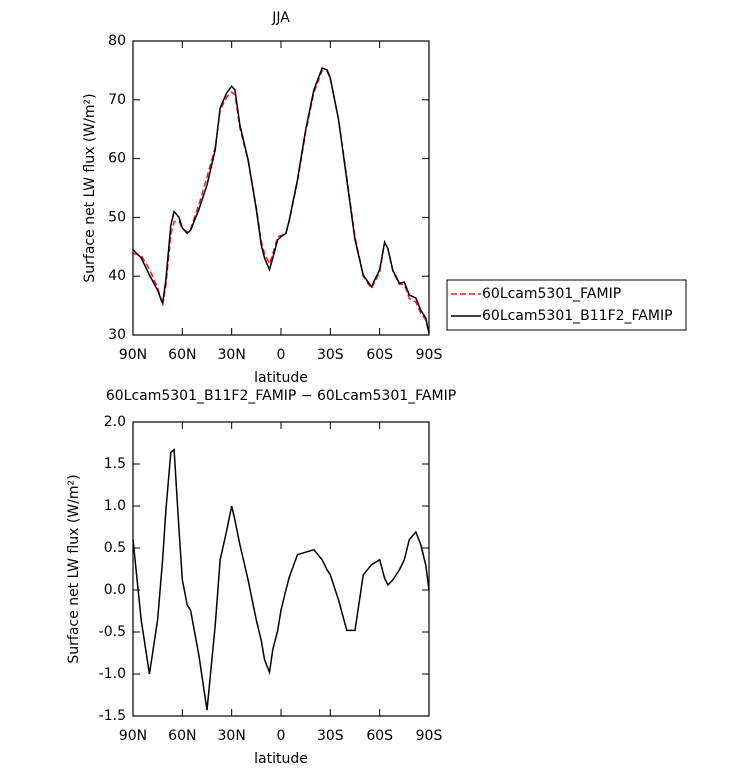 The height and width of the screenshot is (772, 733). What do you see at coordinates (115, 464) in the screenshot?
I see `y-tick-label: 1.5` at bounding box center [115, 464].